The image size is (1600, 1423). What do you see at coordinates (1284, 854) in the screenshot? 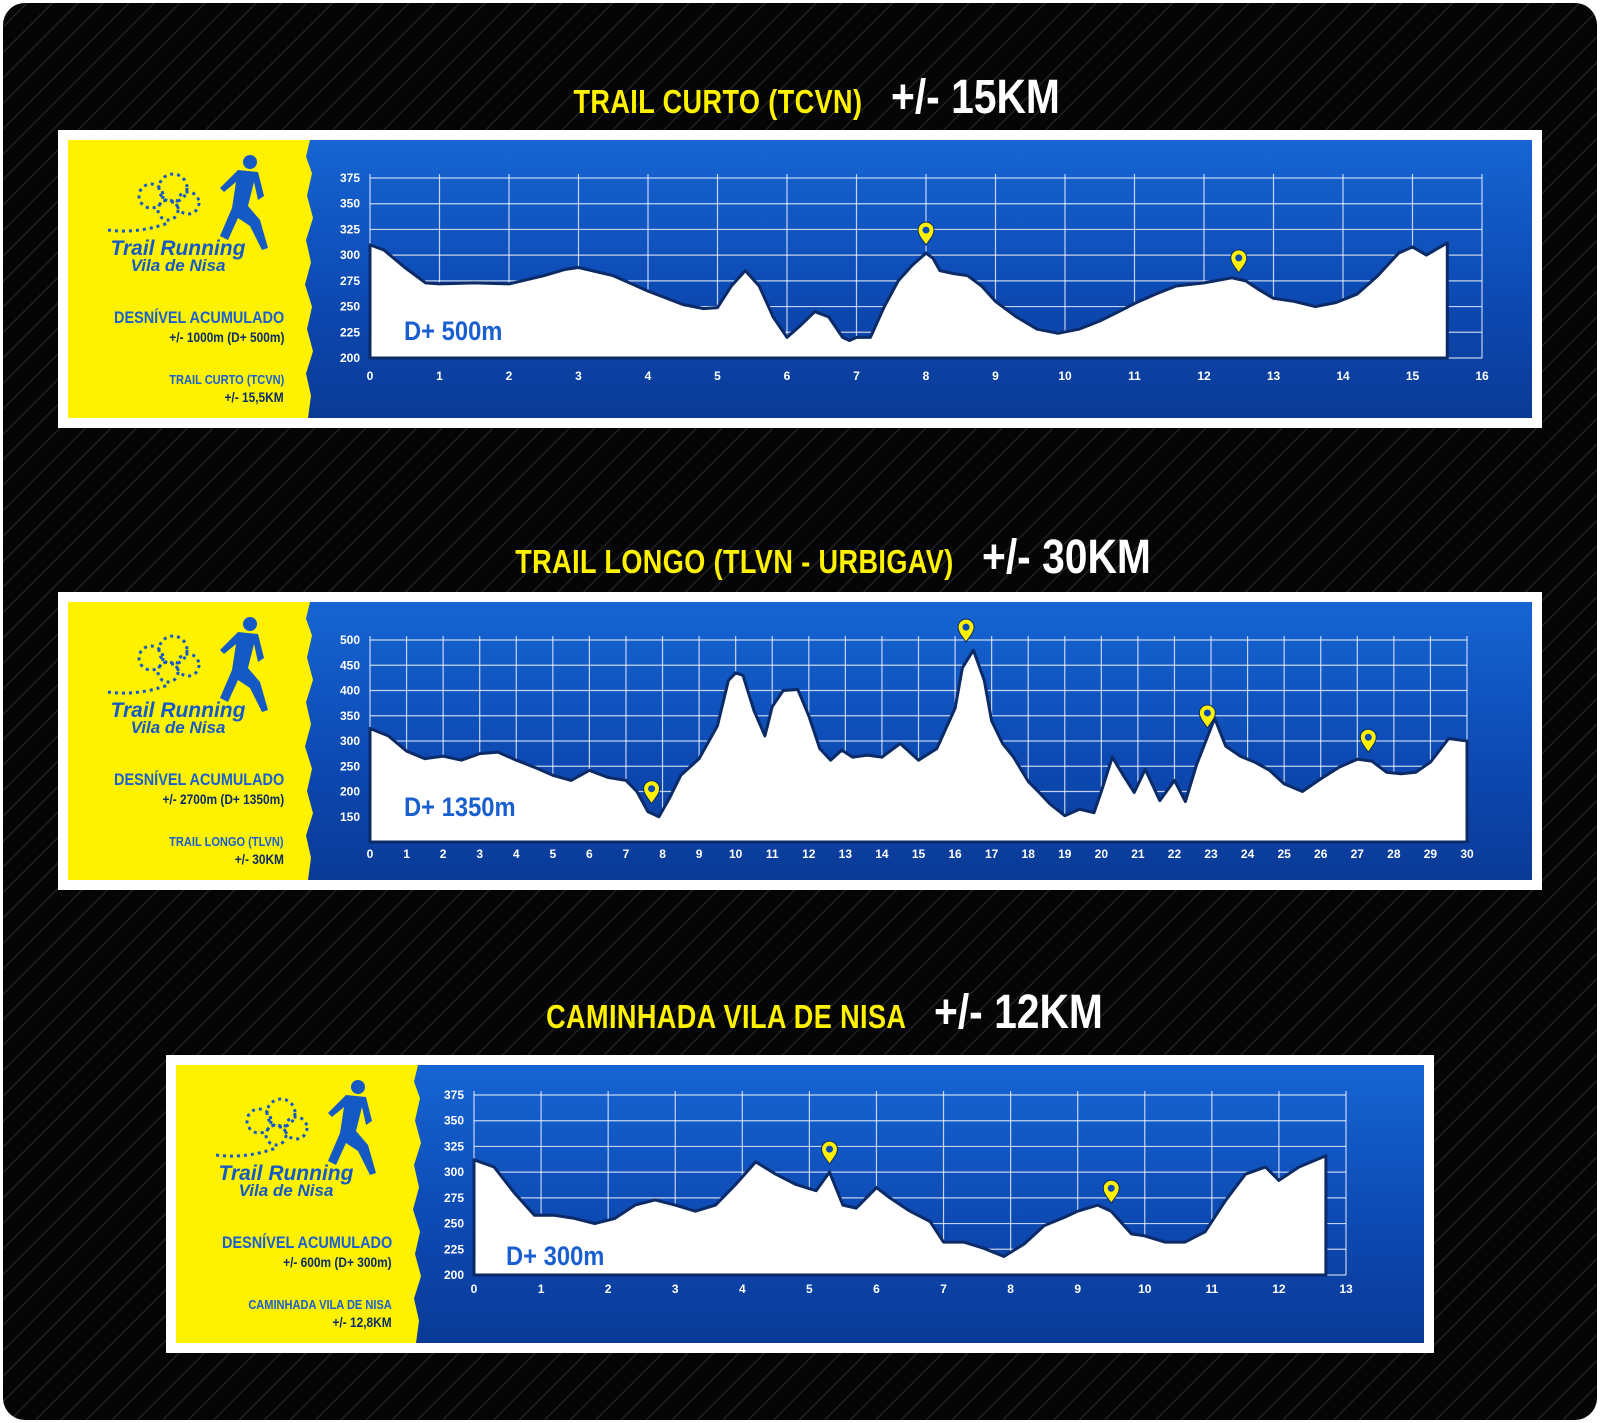
I see `x-tick-label: 25` at bounding box center [1284, 854].